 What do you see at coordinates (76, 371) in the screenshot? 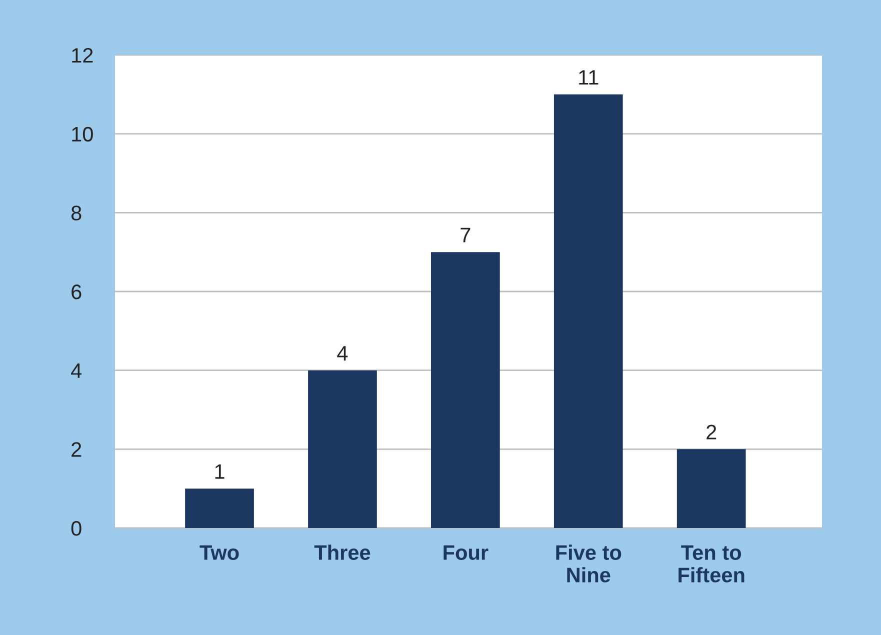
I see `y-tick-label: 4` at bounding box center [76, 371].